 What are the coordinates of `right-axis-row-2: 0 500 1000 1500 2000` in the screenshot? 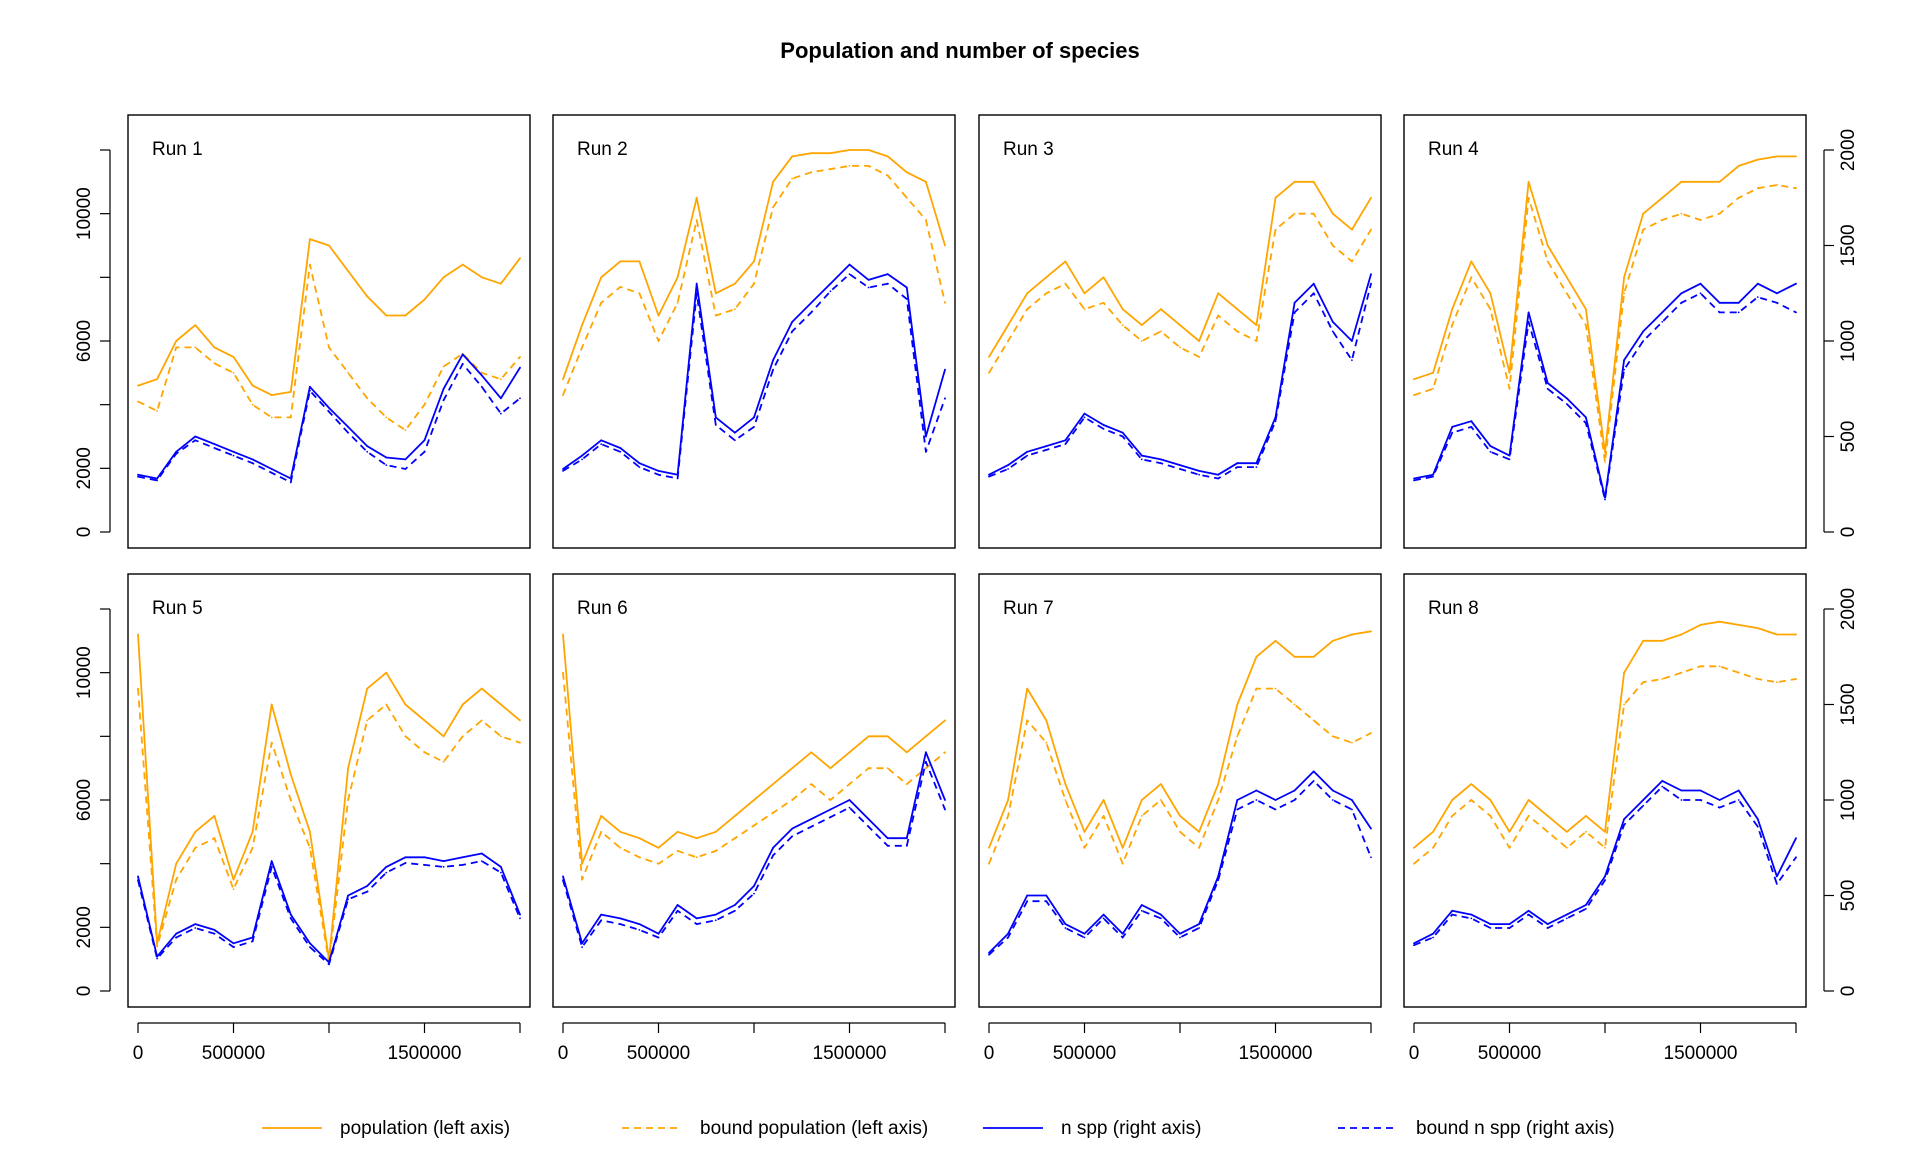 It's located at (1841, 792).